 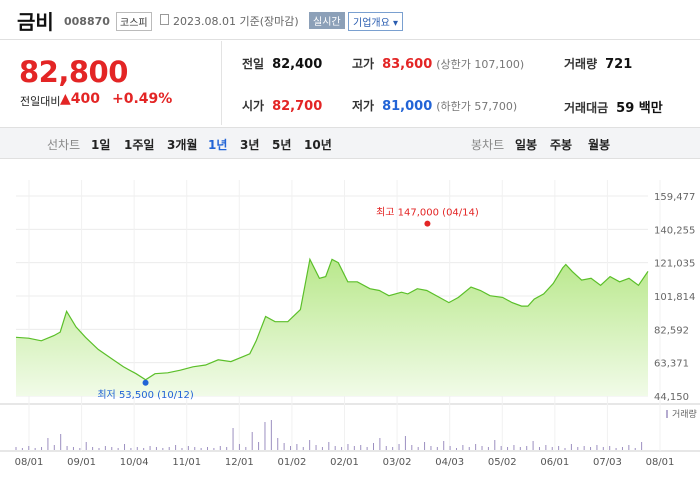 I want to click on stat-open: 시가 82,700, so click(x=282, y=105).